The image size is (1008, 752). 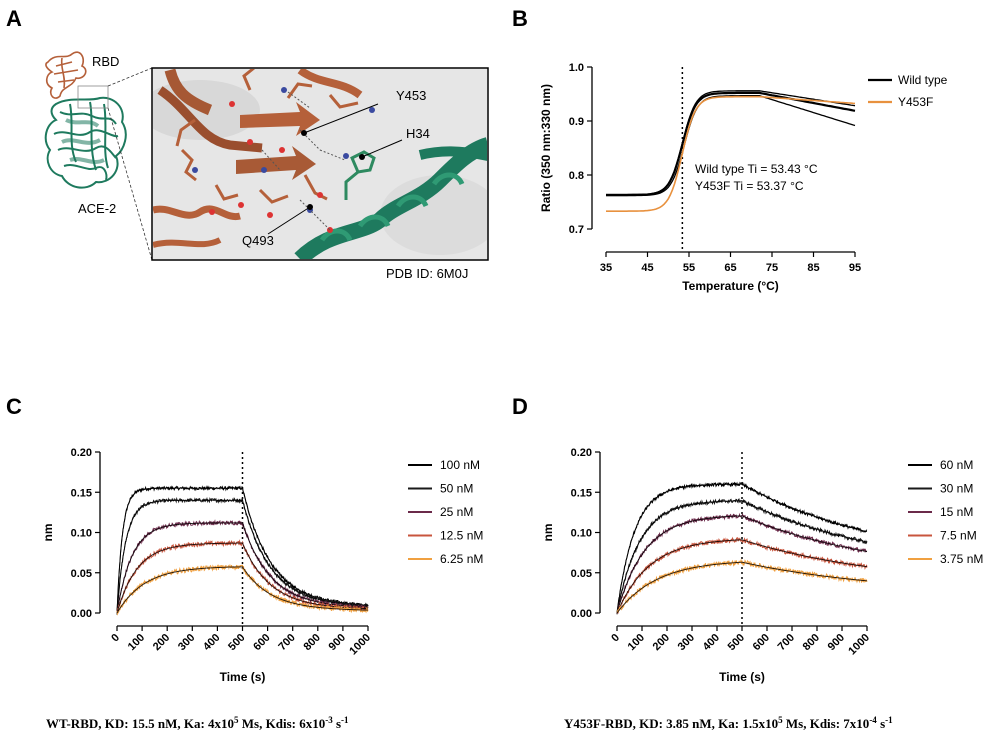 I want to click on x-tick-label: 45, so click(x=647, y=268).